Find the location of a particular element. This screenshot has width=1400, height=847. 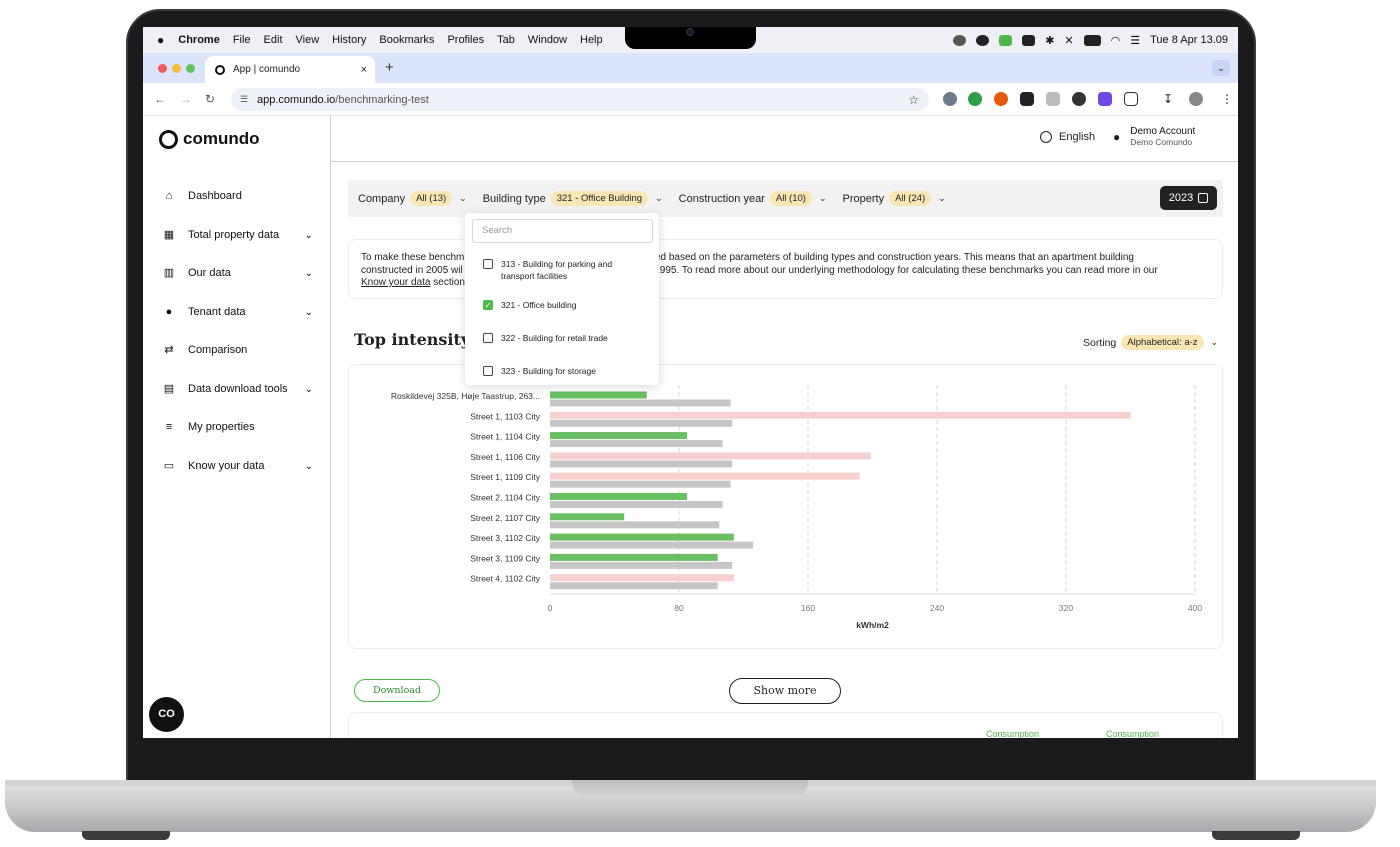

category-label: Street 1, 1103 City is located at coordinates (505, 416).